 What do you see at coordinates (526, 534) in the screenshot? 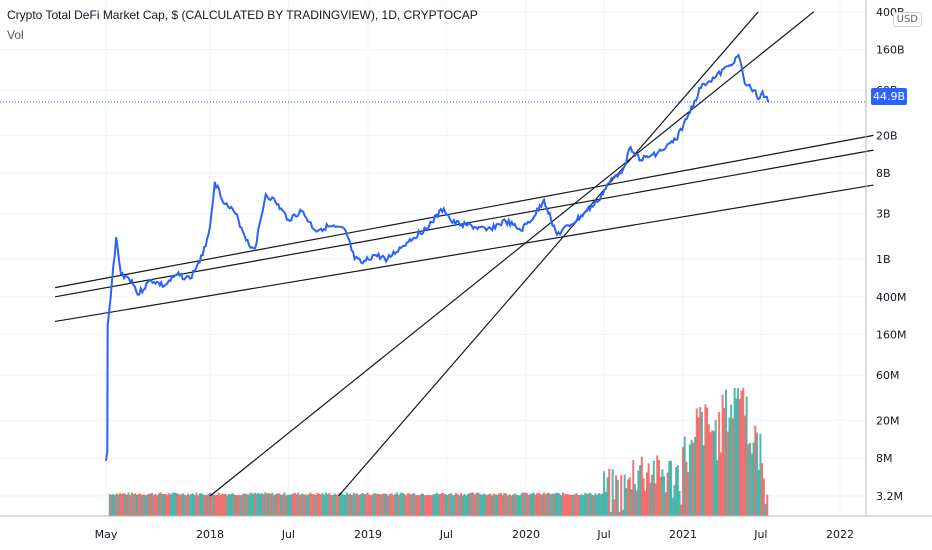
I see `x-tick-label: 2020` at bounding box center [526, 534].